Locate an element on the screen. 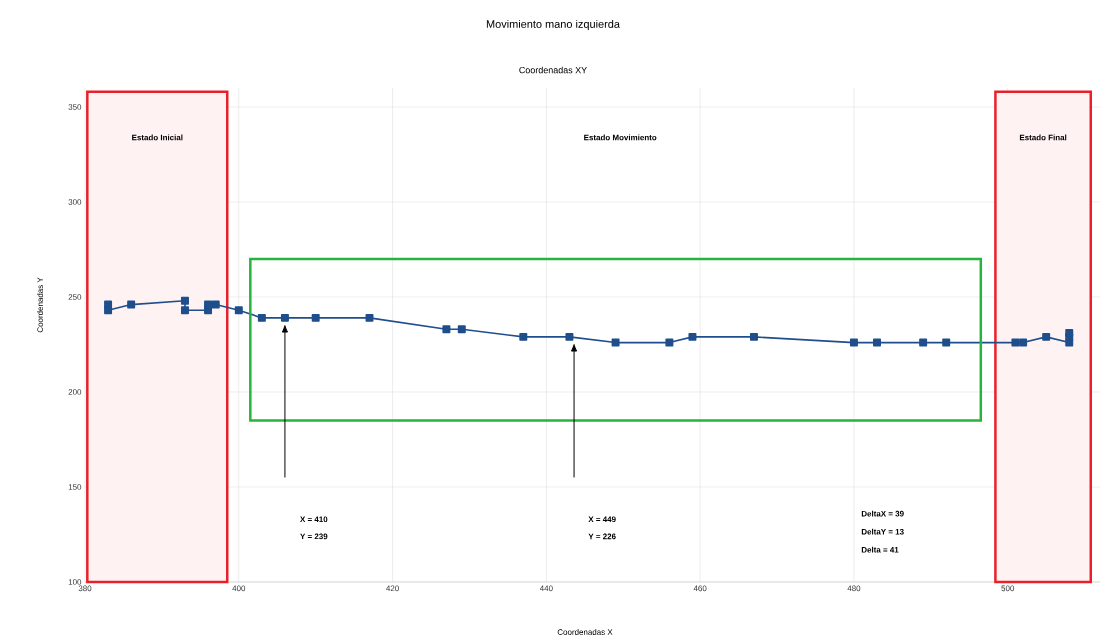  chart-title: Movimiento mano izquierda is located at coordinates (553, 25).